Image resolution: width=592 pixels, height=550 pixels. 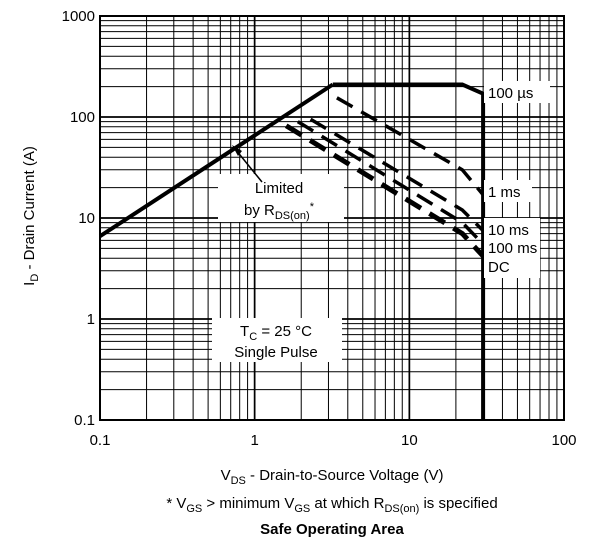 What do you see at coordinates (91, 319) in the screenshot?
I see `y-tick-label: 1` at bounding box center [91, 319].